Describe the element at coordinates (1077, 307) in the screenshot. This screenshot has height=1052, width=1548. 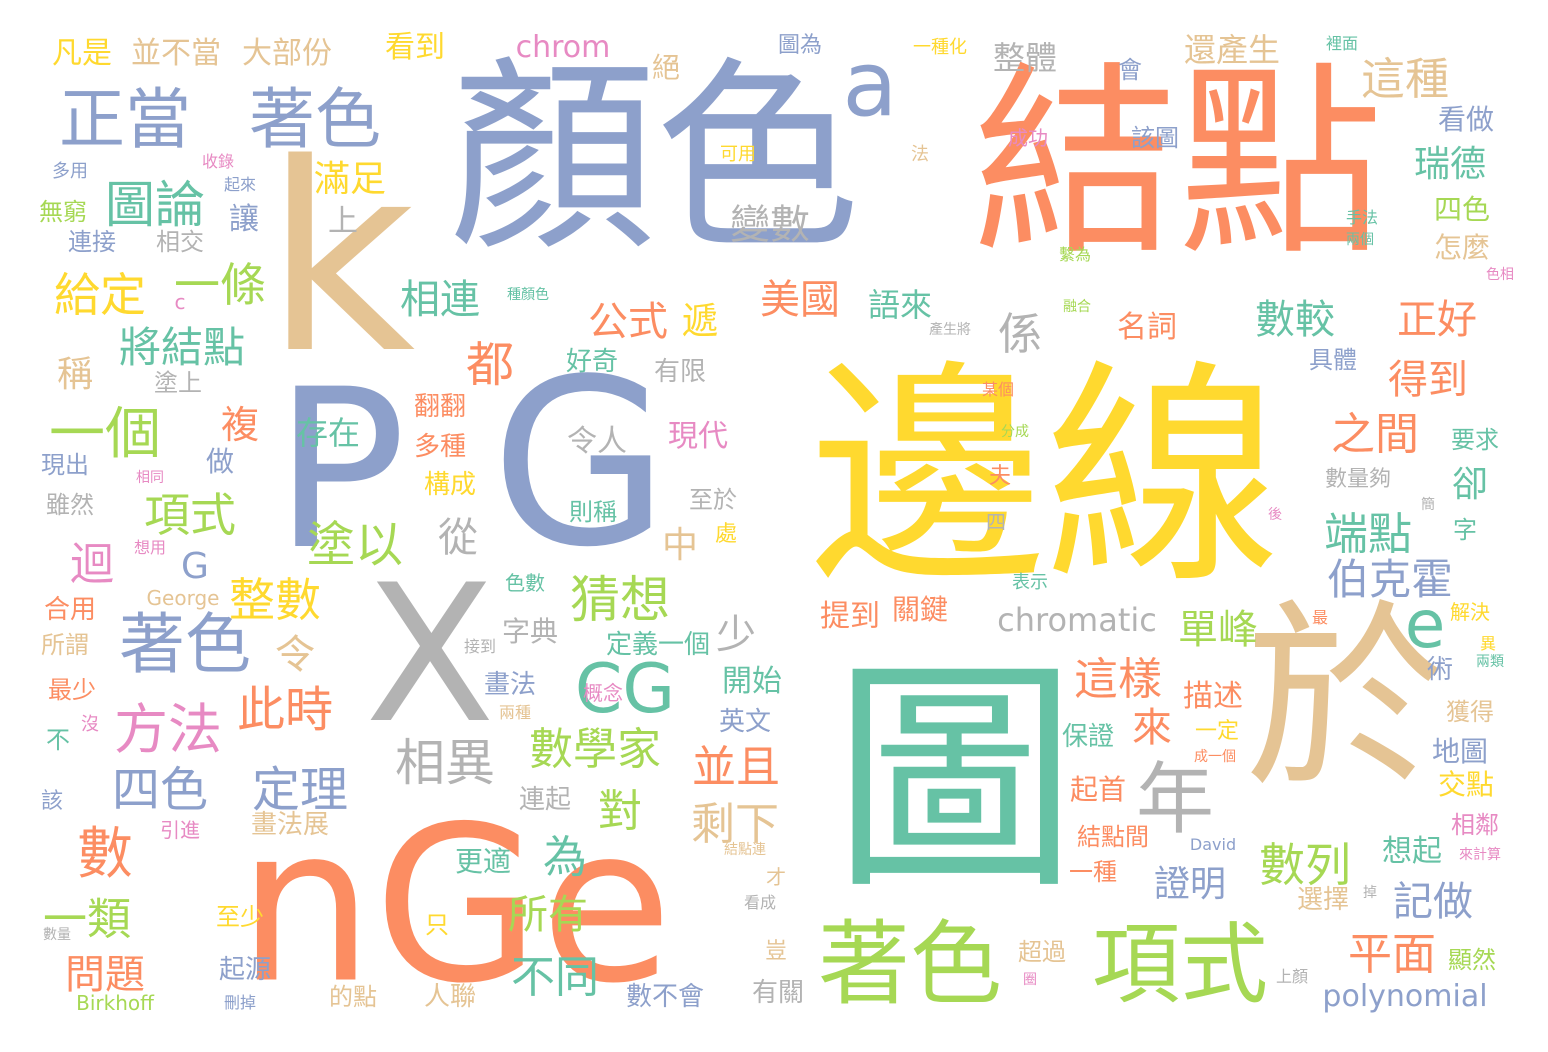
I see `word-ronghe: 融合` at that location.